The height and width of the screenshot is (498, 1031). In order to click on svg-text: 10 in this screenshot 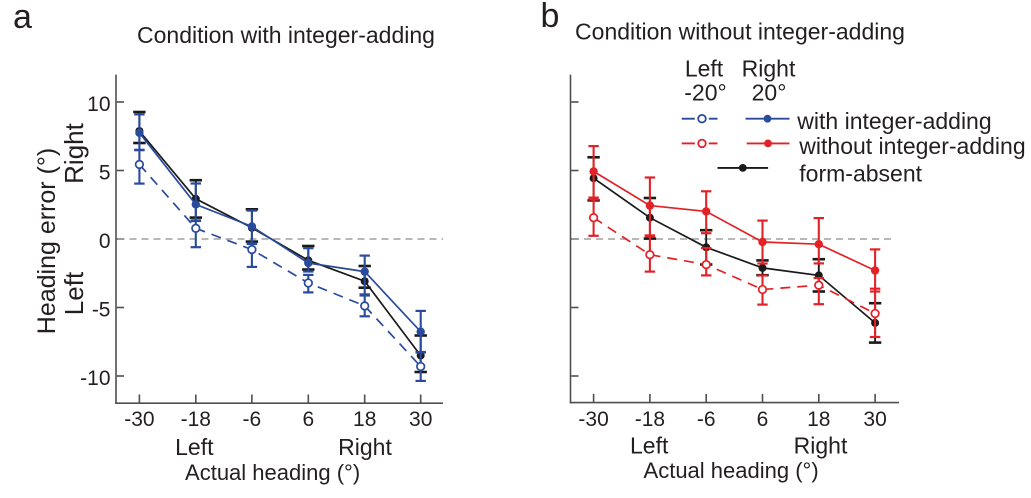, I will do `click(98, 104)`.